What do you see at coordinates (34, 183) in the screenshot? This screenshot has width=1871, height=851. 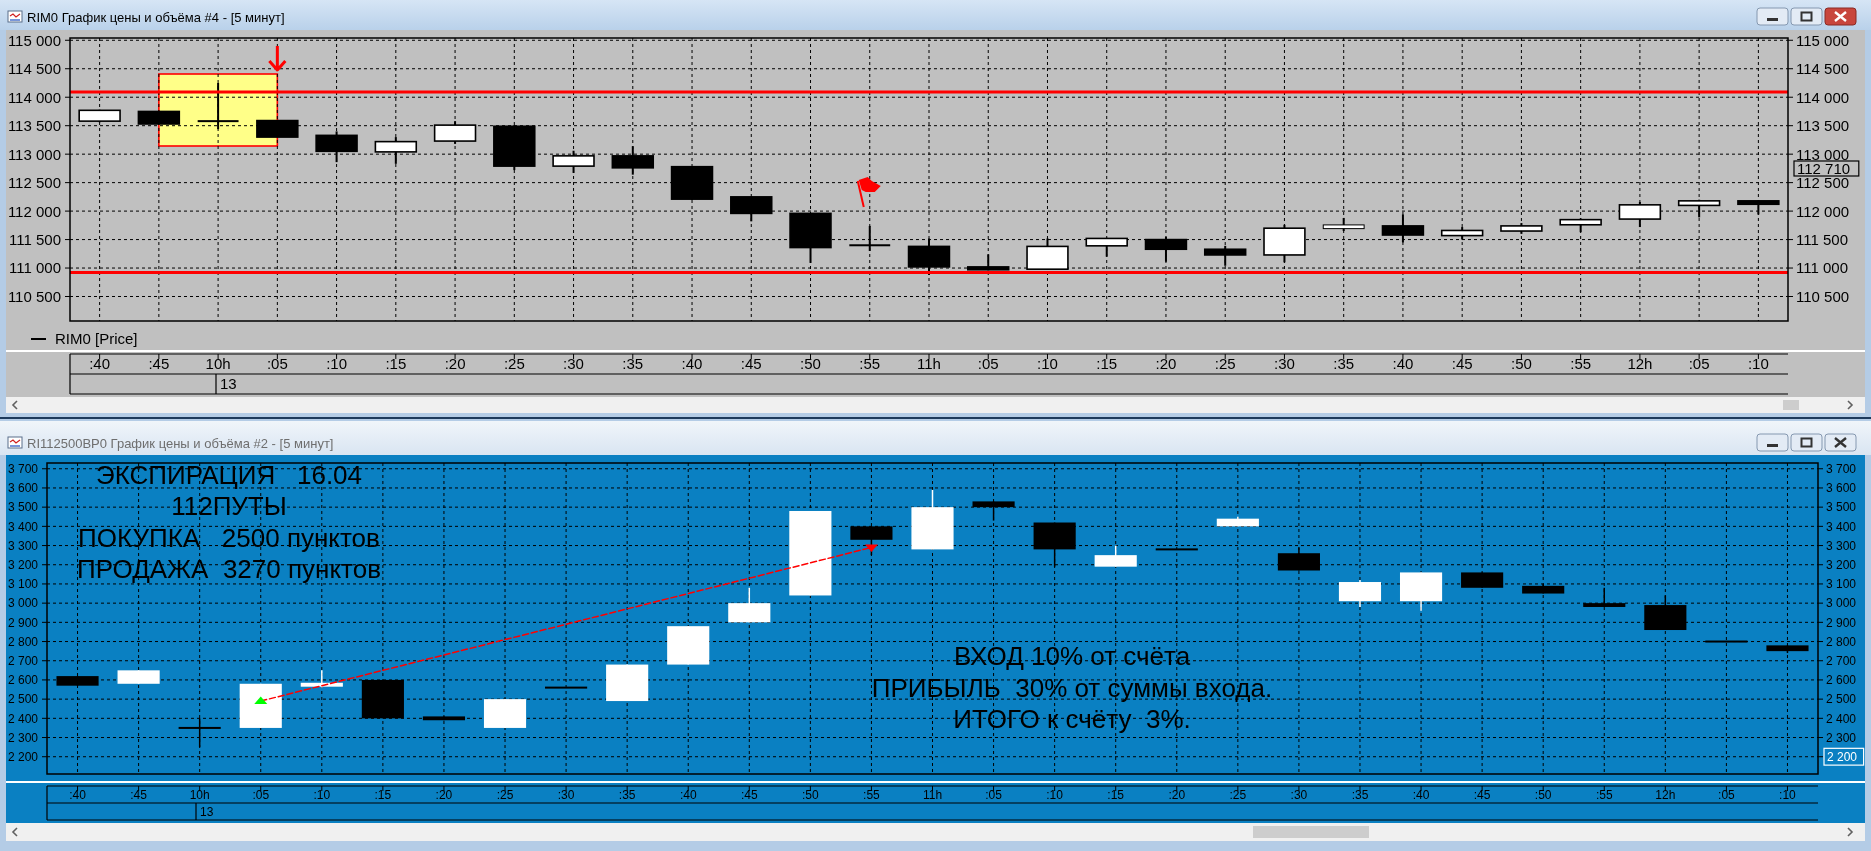 I see `y-tick-label: 112 500` at bounding box center [34, 183].